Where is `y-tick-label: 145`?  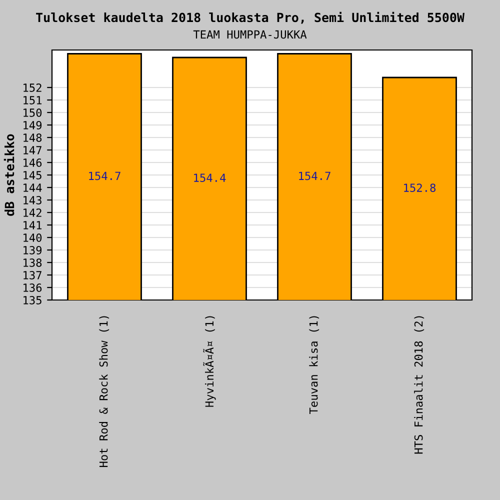 y-tick-label: 145 is located at coordinates (33, 175).